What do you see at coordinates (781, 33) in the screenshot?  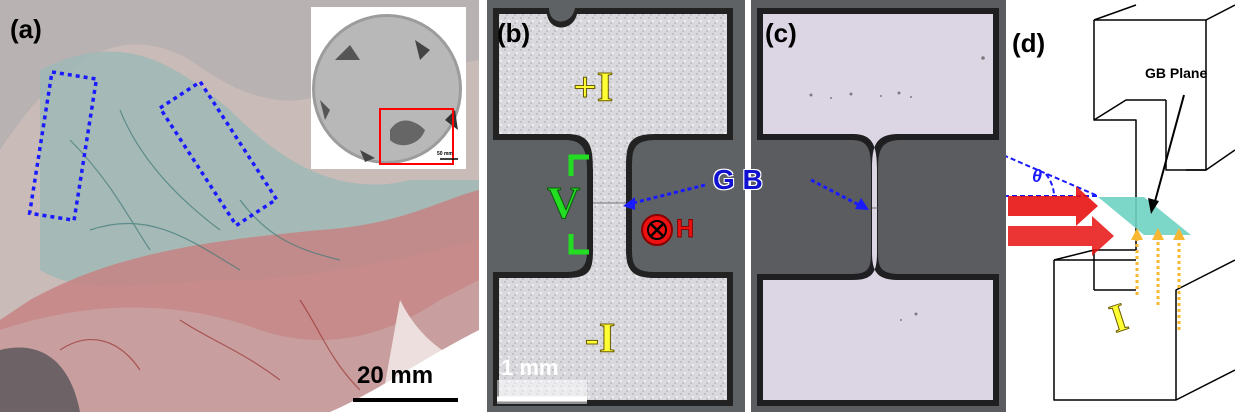 I see `panel-label-c: (c)` at bounding box center [781, 33].